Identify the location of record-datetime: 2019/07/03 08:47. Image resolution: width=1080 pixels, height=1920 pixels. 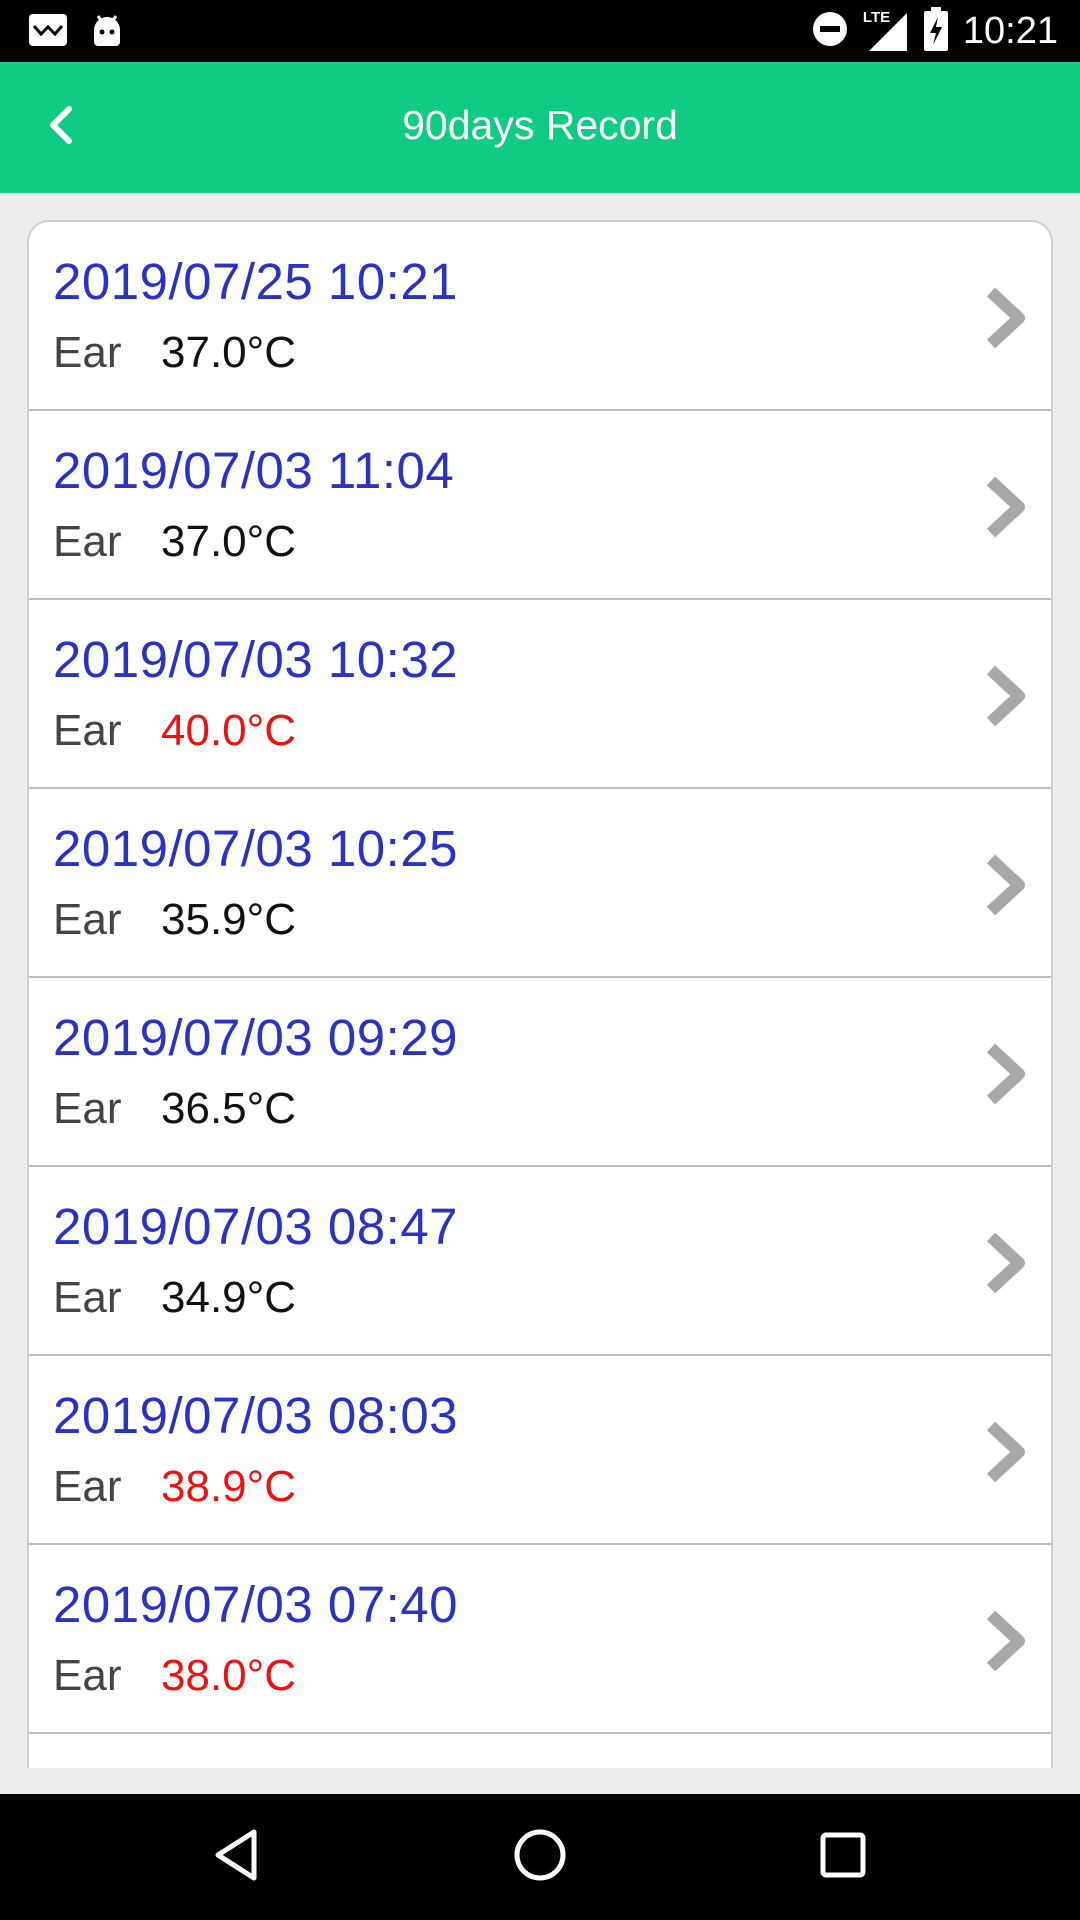
(256, 1226).